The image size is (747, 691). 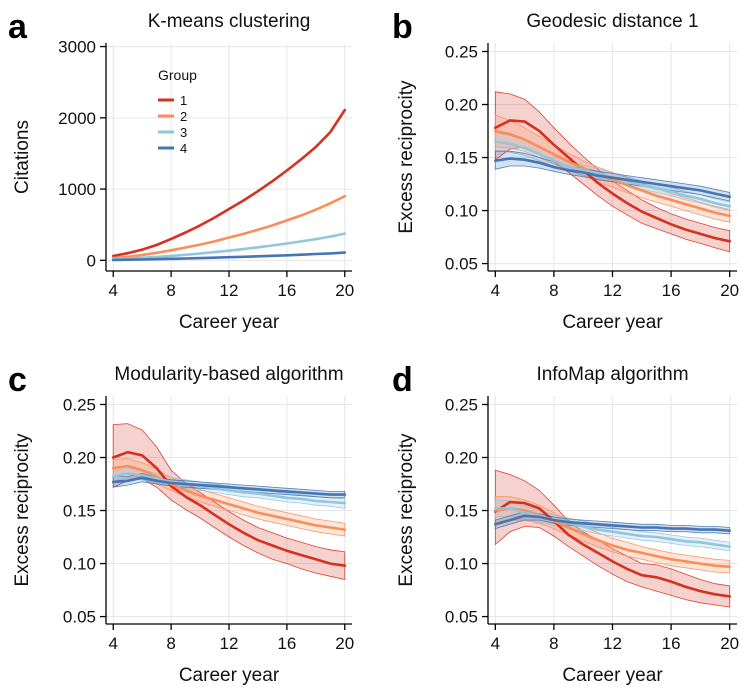 I want to click on y-tick-label: 3000, so click(x=77, y=47).